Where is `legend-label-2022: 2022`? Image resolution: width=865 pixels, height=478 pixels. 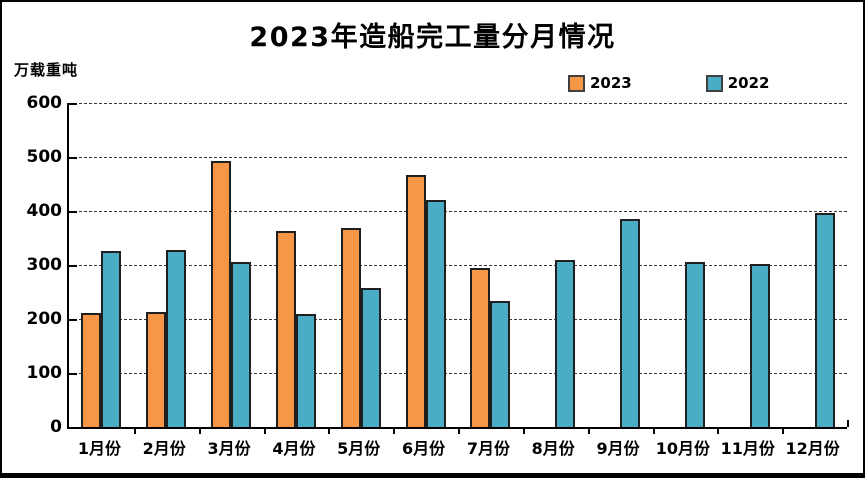 legend-label-2022: 2022 is located at coordinates (748, 83).